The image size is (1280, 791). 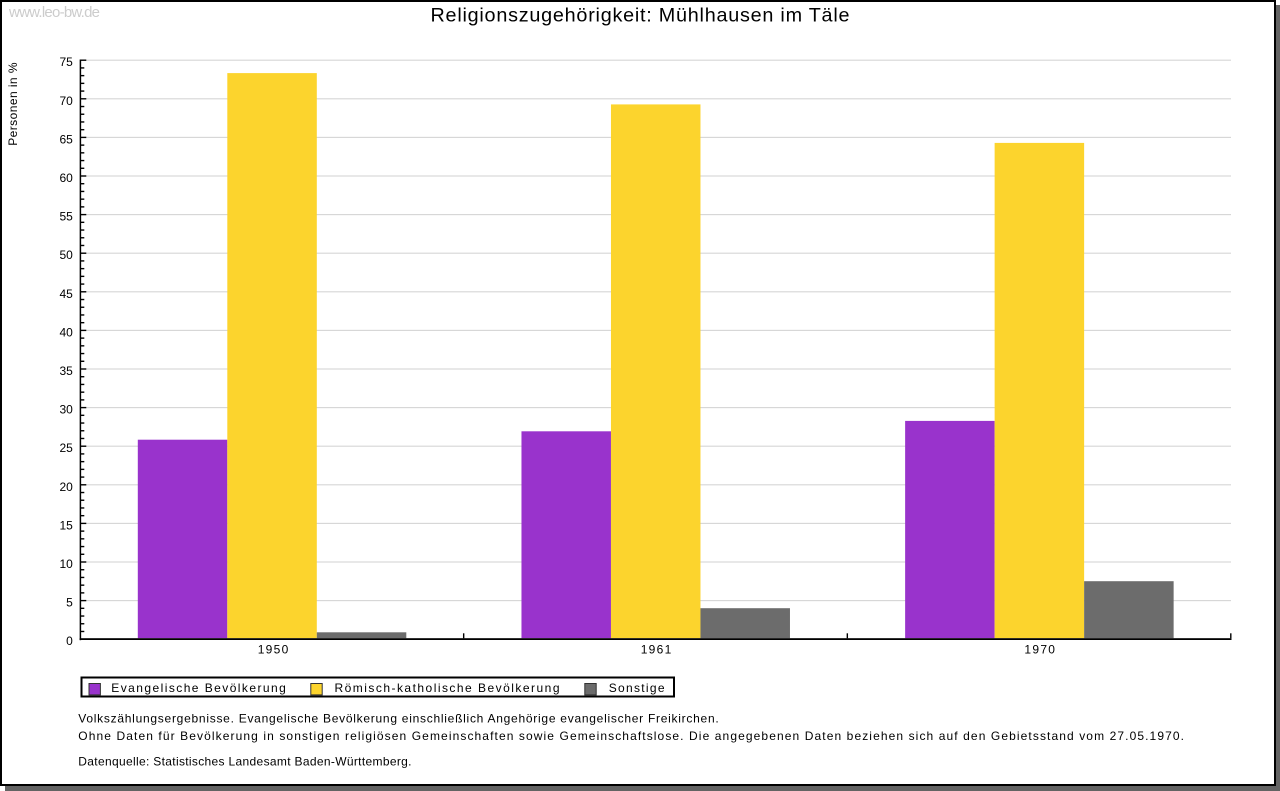 What do you see at coordinates (66, 294) in the screenshot?
I see `svg-text: 45` at bounding box center [66, 294].